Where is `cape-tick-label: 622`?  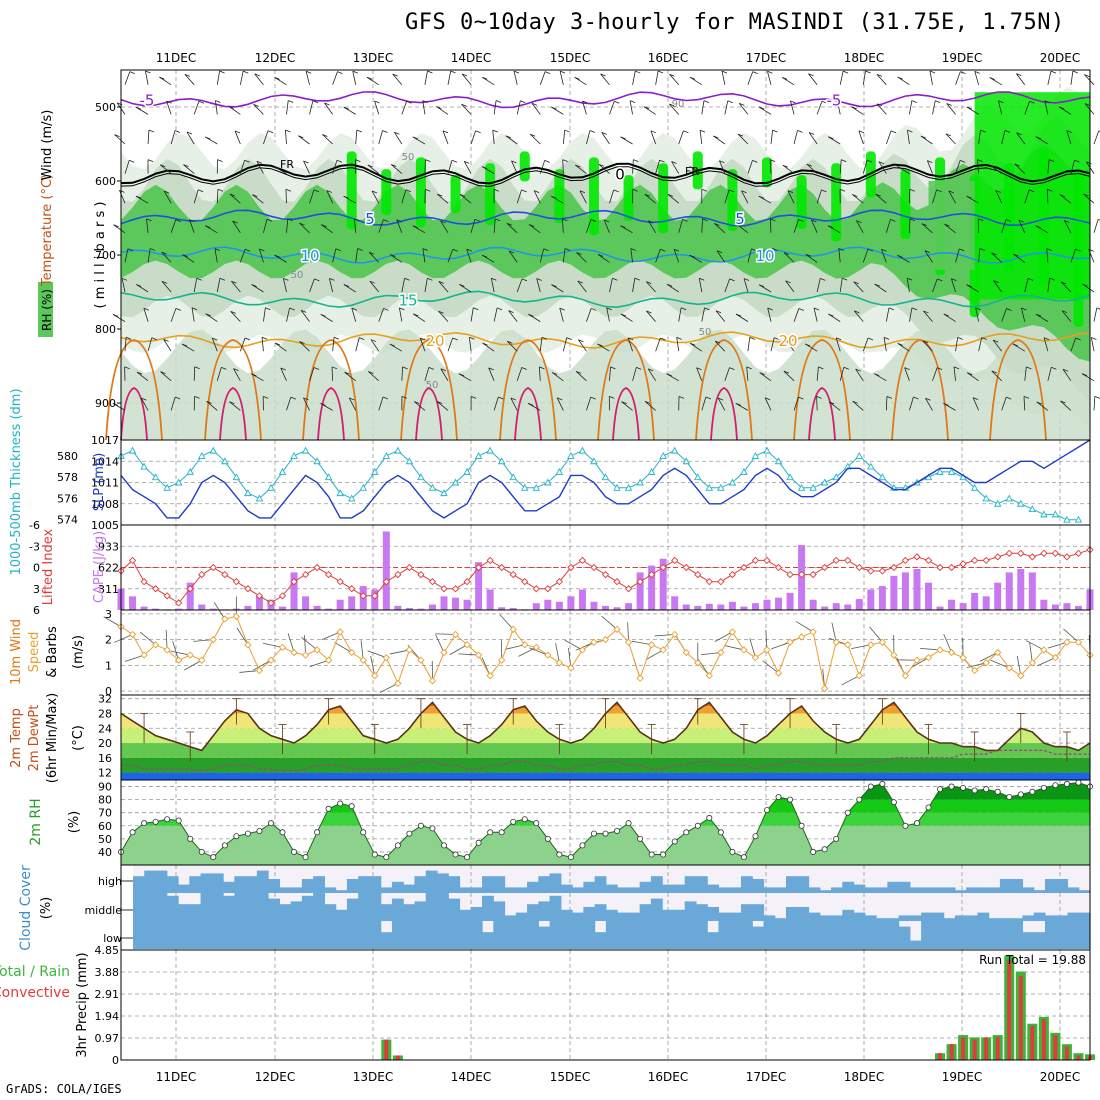
cape-tick-label: 622 is located at coordinates (108, 568).